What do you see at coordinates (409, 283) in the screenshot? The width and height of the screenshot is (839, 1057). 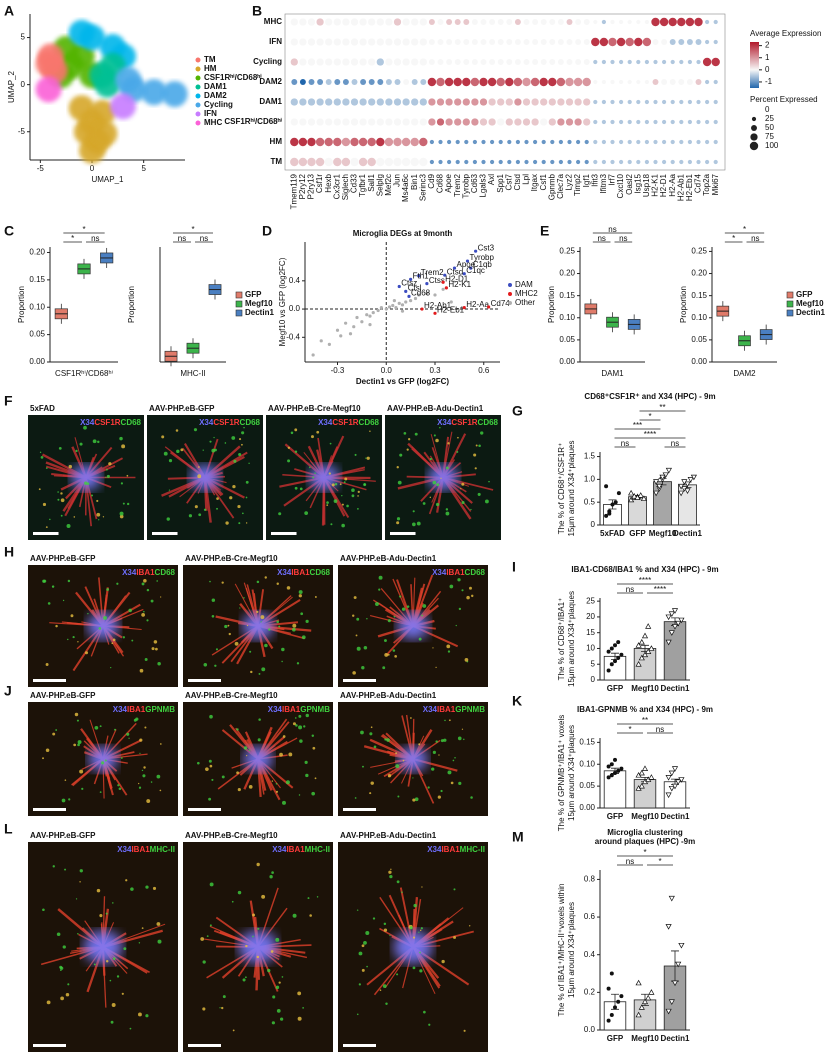 I see `point-label: Ctsz` at bounding box center [409, 283].